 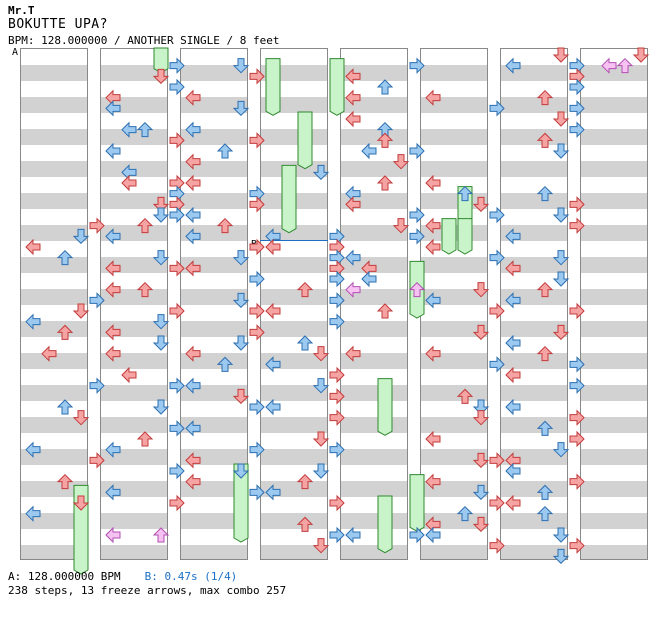 I want to click on song-title: BOKUTTE UPA?, so click(x=58, y=24).